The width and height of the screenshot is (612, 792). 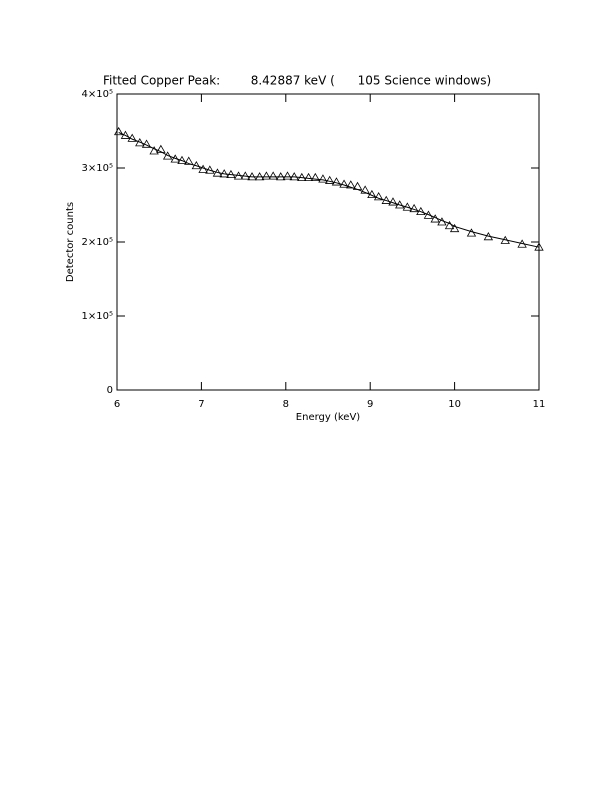 What do you see at coordinates (539, 404) in the screenshot?
I see `x-tick-label: 11` at bounding box center [539, 404].